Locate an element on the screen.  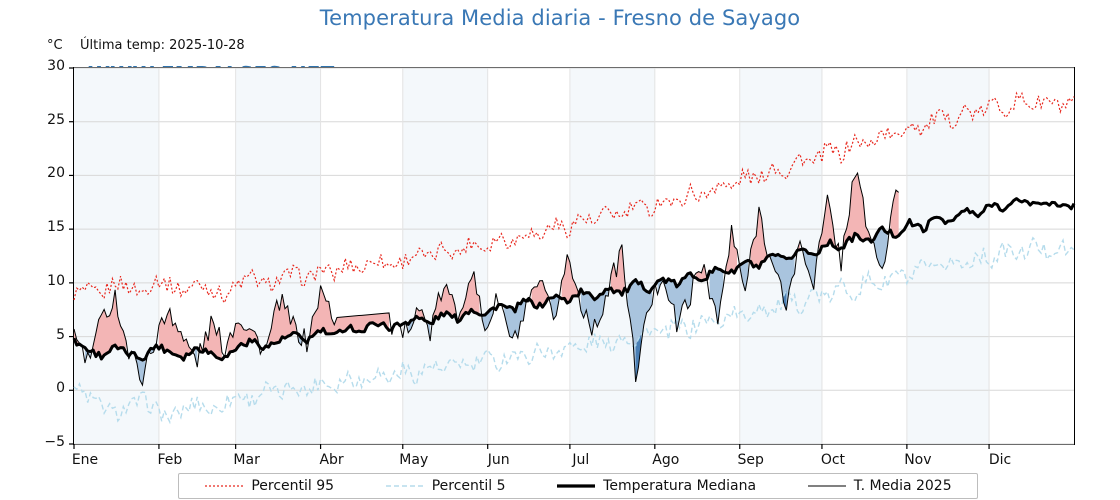
legend-label: Percentil 5 is located at coordinates (468, 486).